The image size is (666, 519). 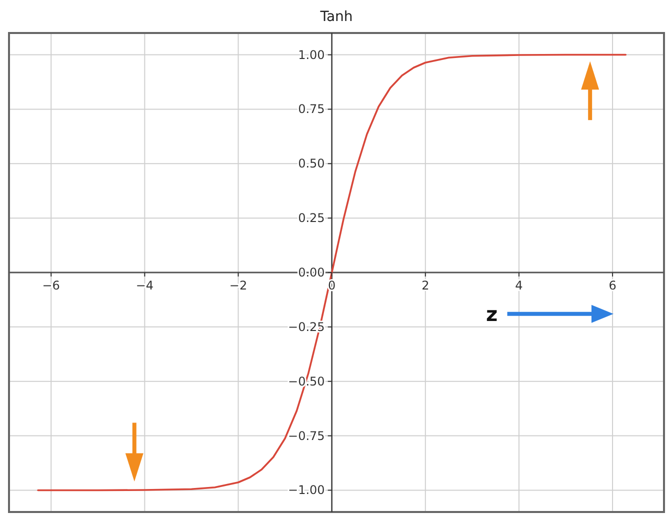 I want to click on x-tick-label: 2, so click(x=426, y=285).